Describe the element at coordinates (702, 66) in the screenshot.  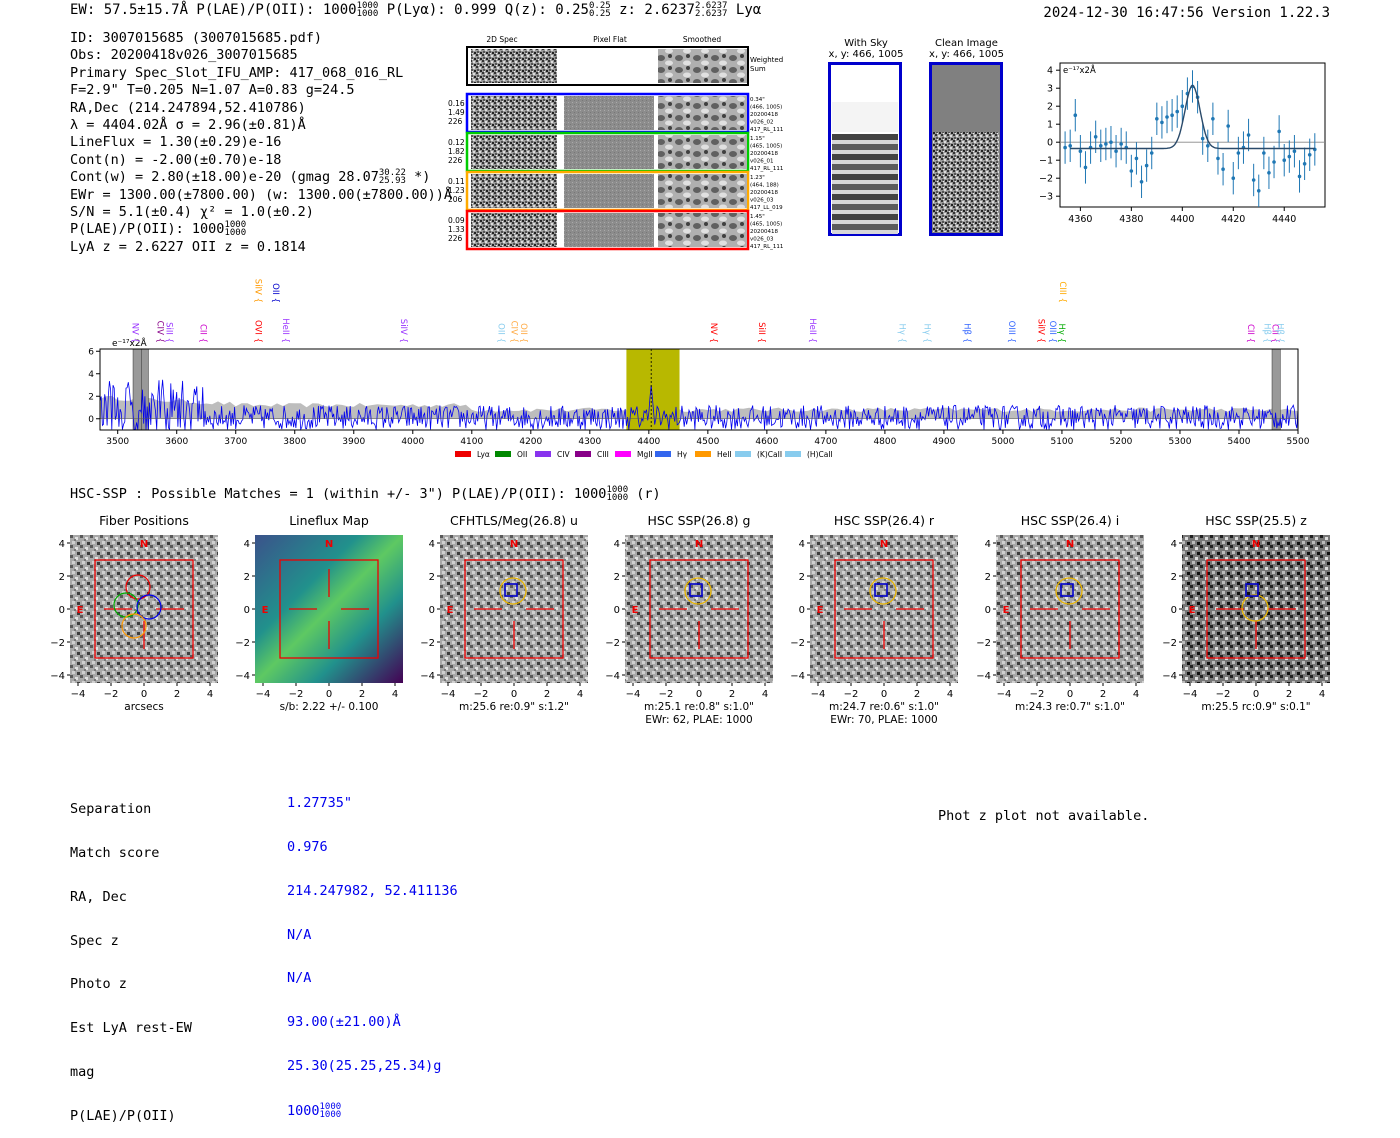
I see `weighted-smoothed` at that location.